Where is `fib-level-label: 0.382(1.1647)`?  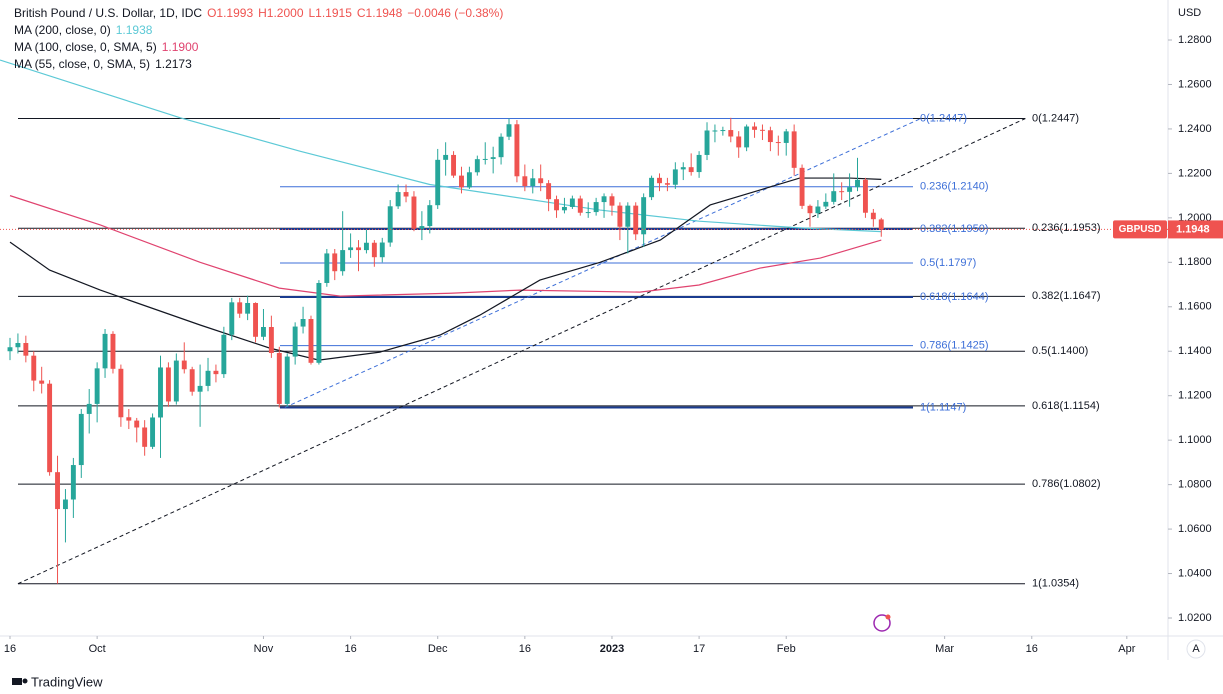 fib-level-label: 0.382(1.1647) is located at coordinates (1066, 296).